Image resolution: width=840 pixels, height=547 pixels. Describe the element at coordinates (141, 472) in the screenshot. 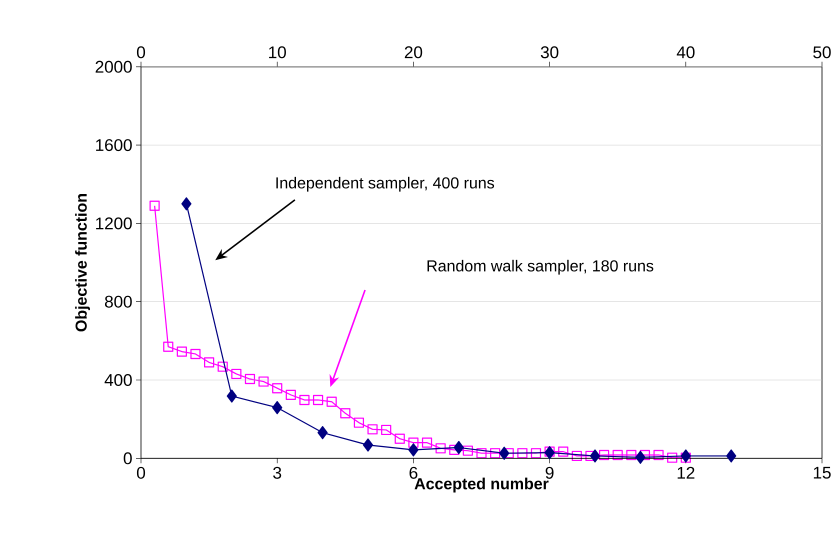

I see `x-tick-label: 0` at that location.